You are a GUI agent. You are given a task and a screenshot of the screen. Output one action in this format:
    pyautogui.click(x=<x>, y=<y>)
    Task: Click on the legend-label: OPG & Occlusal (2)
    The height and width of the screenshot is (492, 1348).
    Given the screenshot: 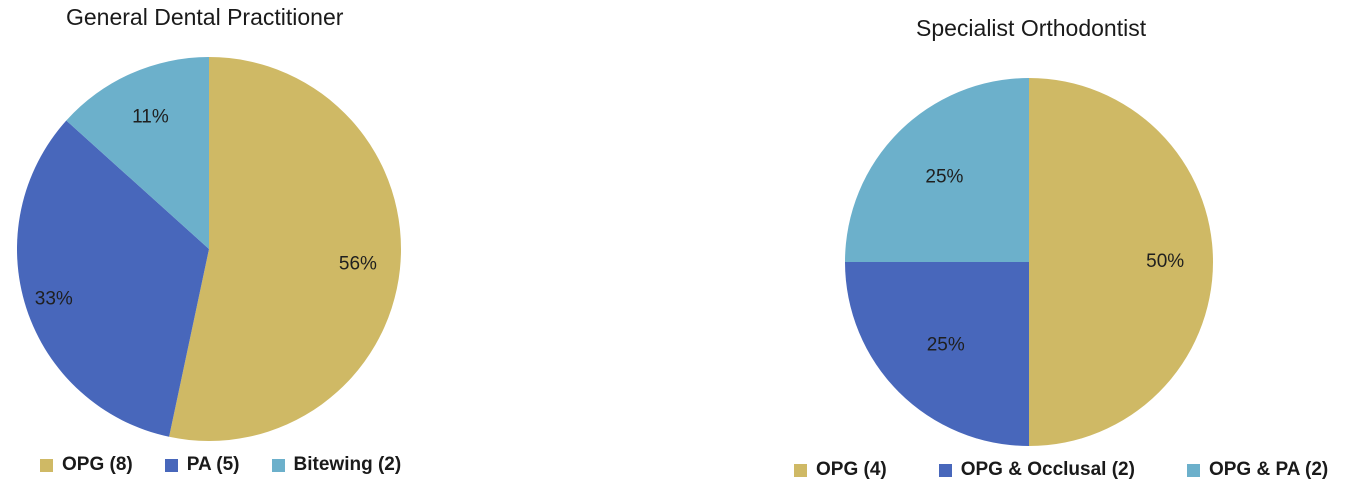 What is the action you would take?
    pyautogui.click(x=1047, y=469)
    